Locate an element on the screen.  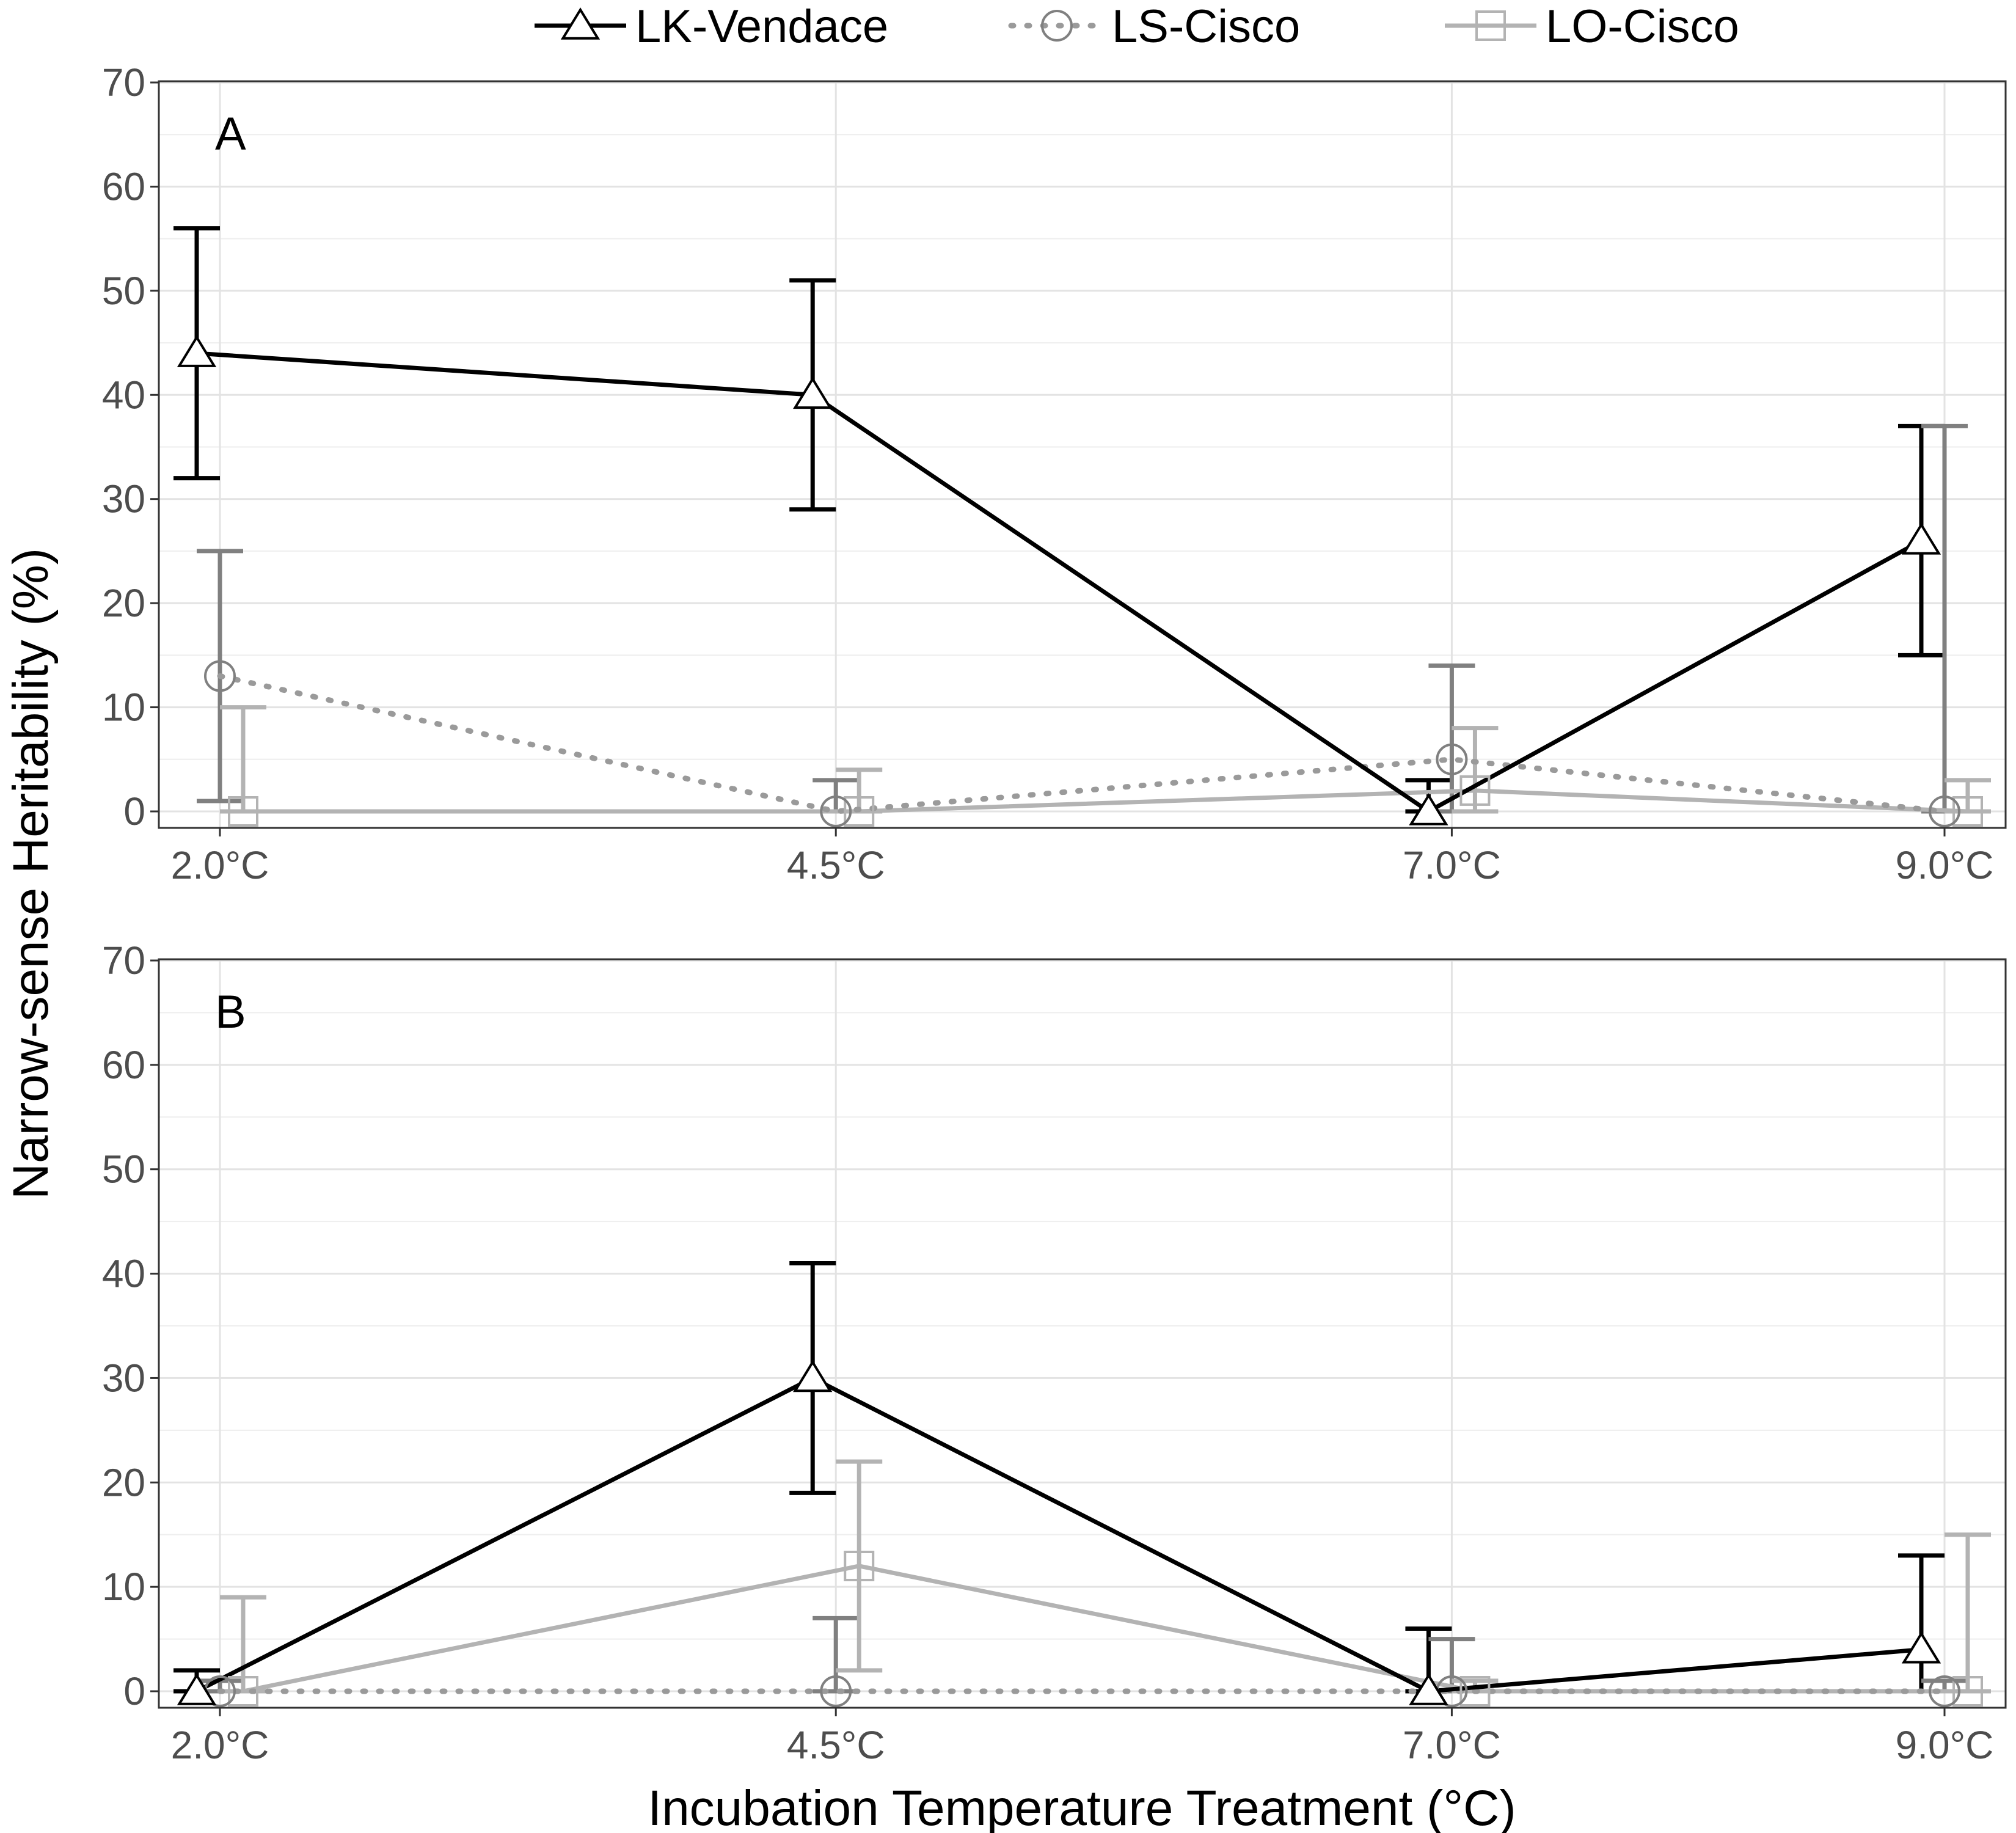
legend-label: LO-Cisco is located at coordinates (1643, 27).